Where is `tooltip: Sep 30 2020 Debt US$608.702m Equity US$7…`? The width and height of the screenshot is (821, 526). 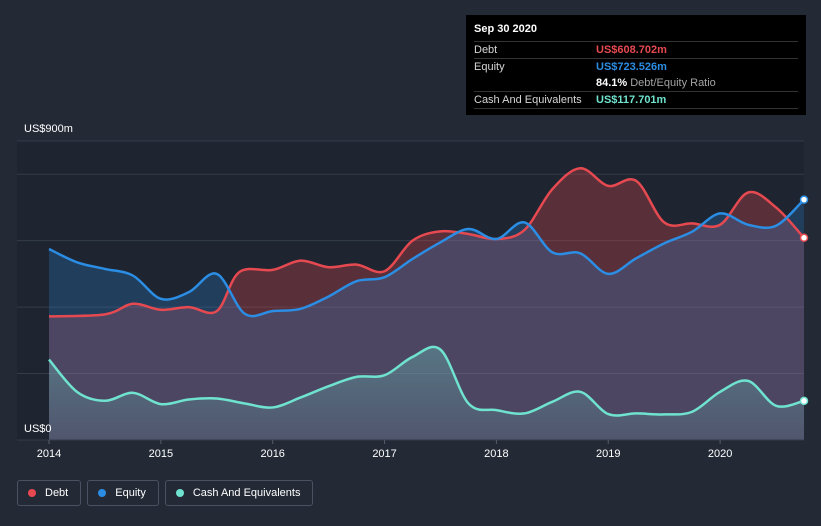 tooltip: Sep 30 2020 Debt US$608.702m Equity US$7… is located at coordinates (636, 65).